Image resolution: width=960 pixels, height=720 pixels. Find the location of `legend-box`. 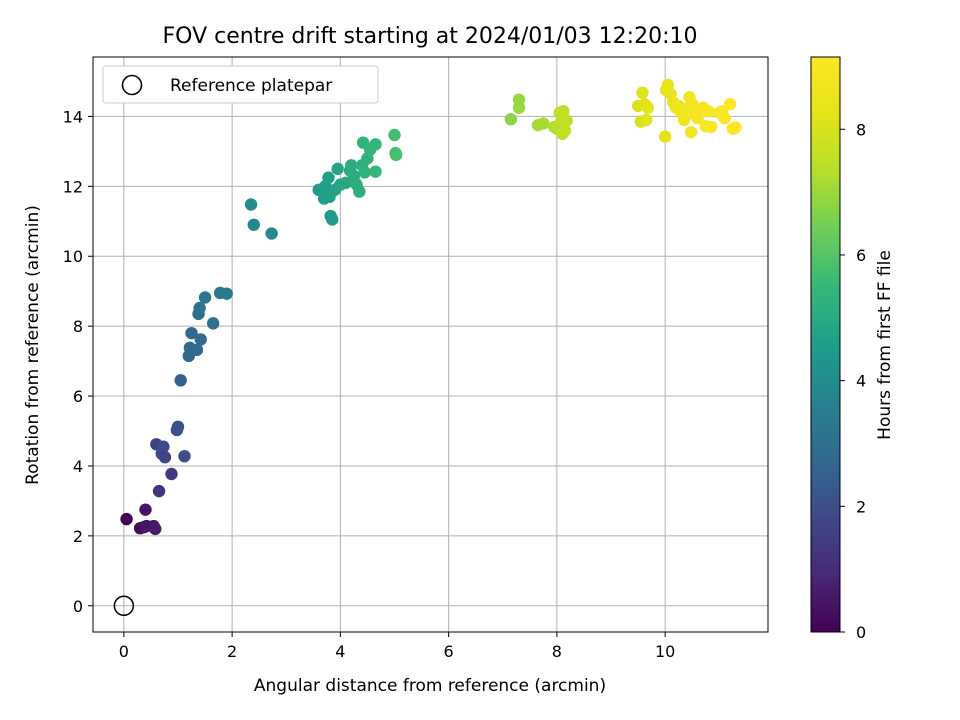

legend-box is located at coordinates (240, 84).